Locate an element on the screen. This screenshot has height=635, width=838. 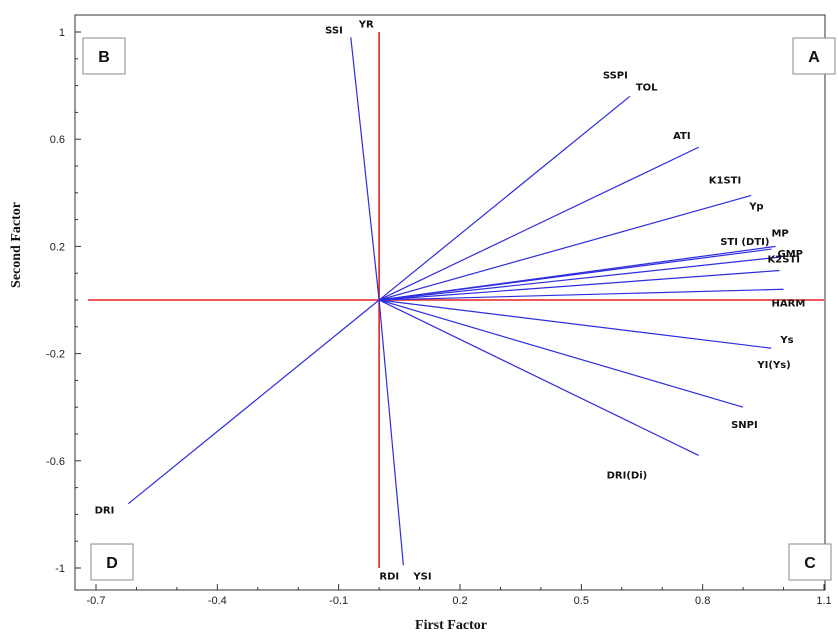
y-tick-label: 0.2 is located at coordinates (57, 247).